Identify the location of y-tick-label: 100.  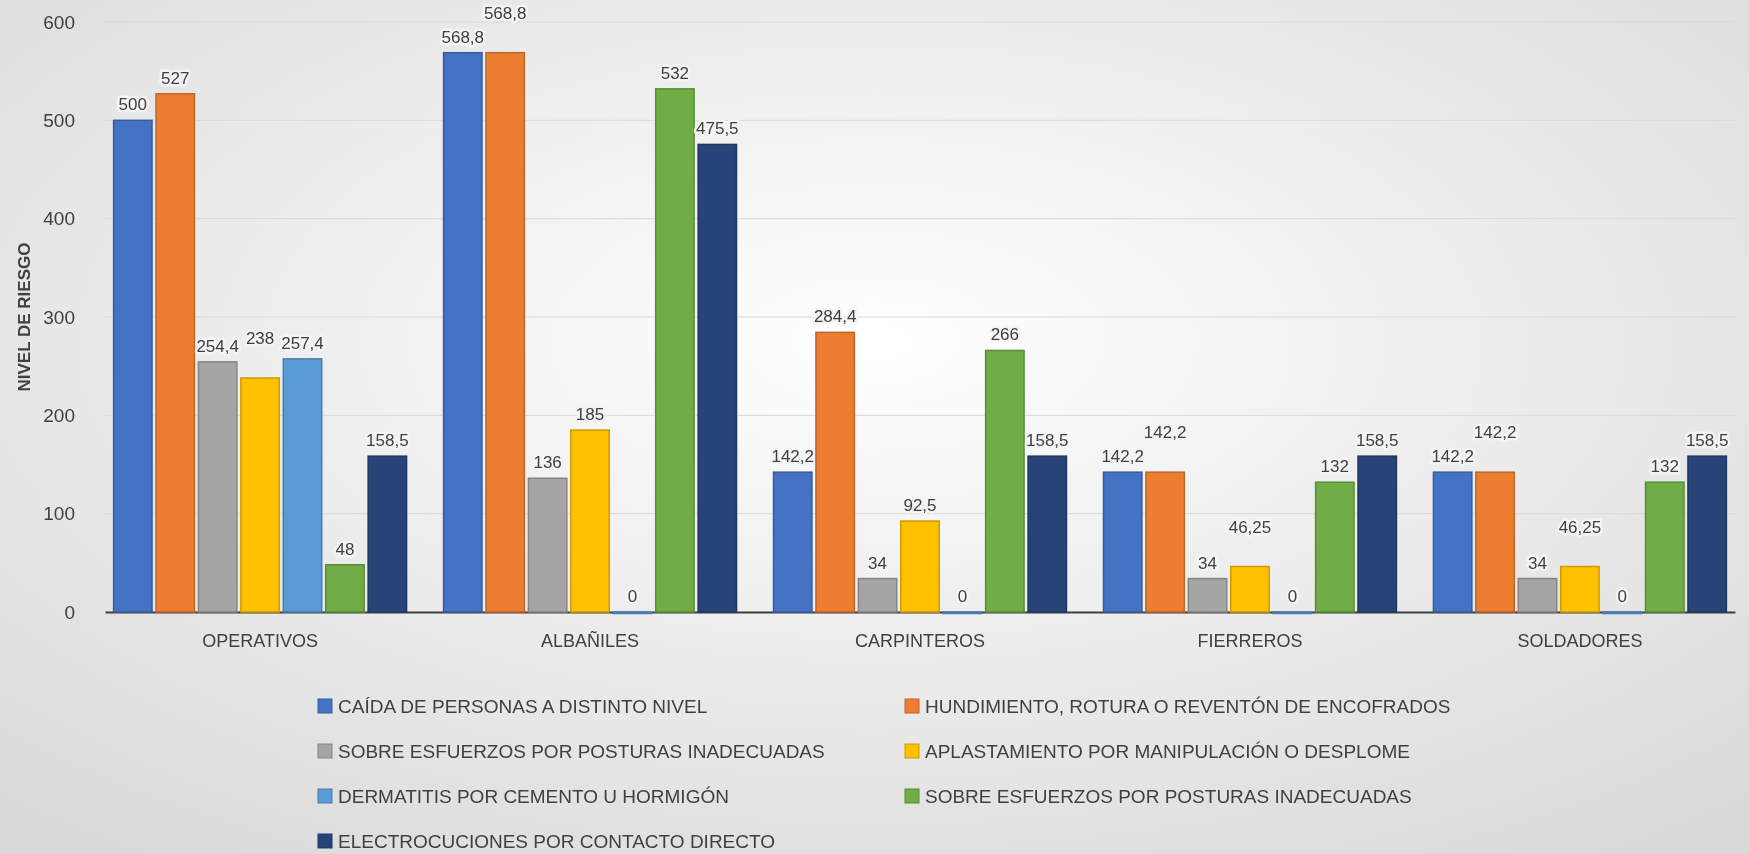
(59, 514).